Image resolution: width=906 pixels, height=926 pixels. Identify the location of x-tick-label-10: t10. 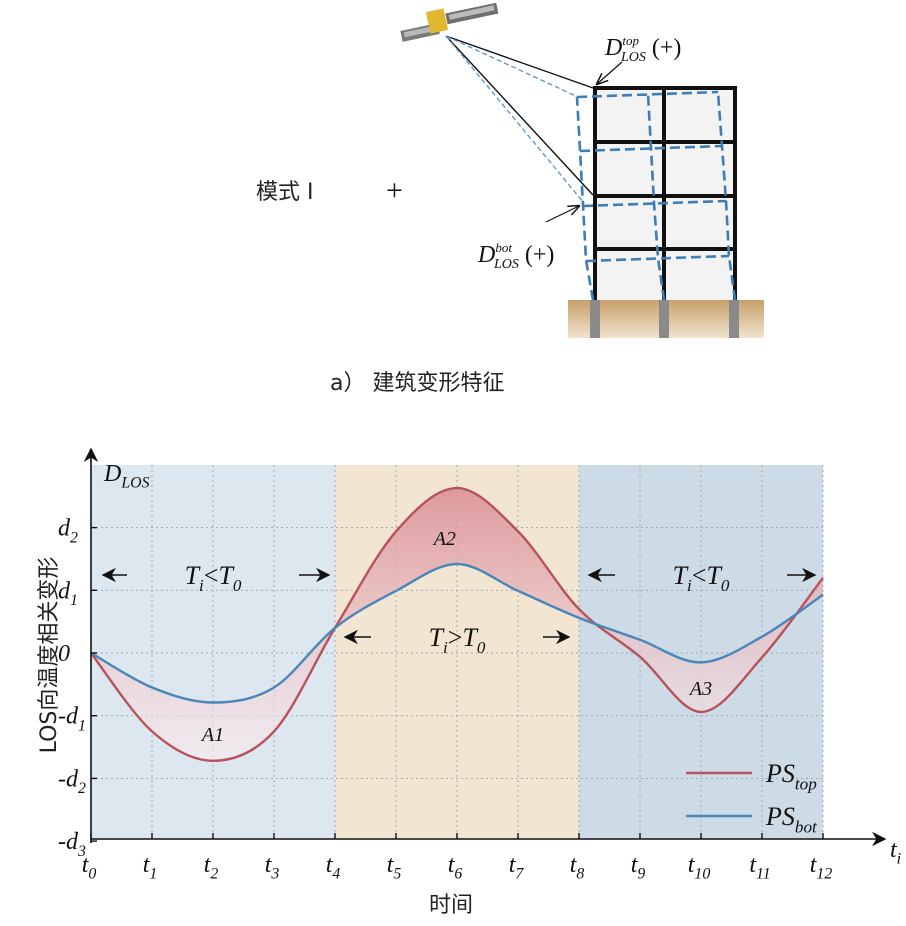
(699, 867).